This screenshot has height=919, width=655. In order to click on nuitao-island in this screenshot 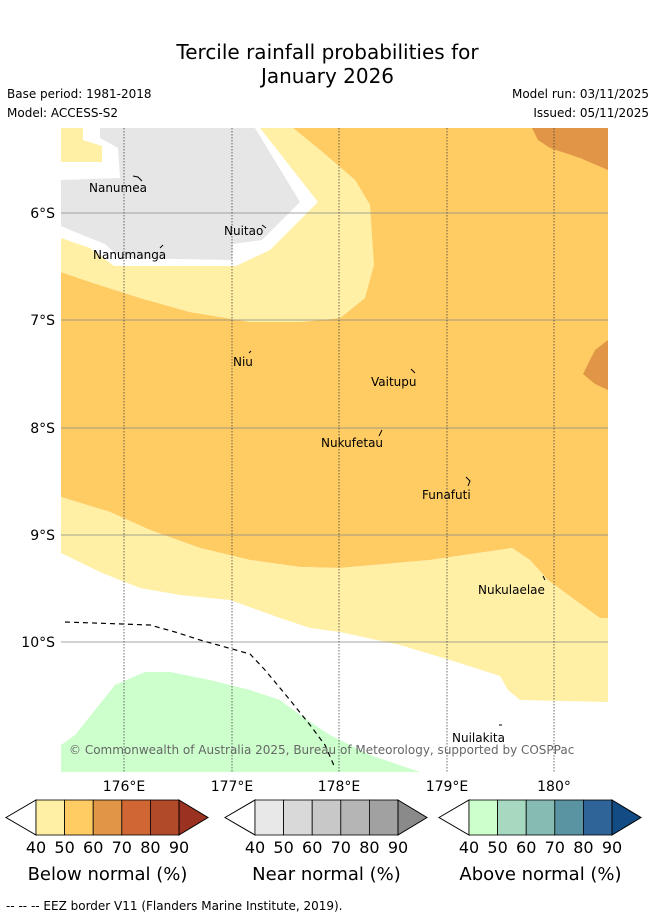, I will do `click(264, 226)`.